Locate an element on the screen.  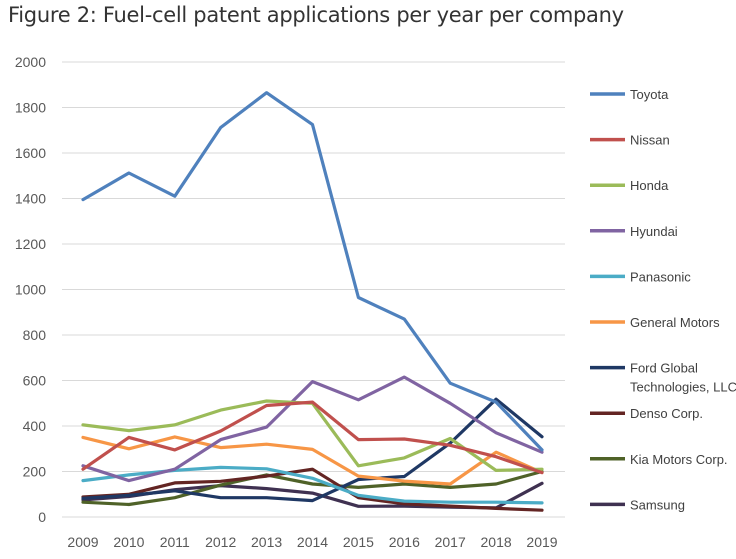
legend-label-general-motors: General Motors is located at coordinates (675, 322).